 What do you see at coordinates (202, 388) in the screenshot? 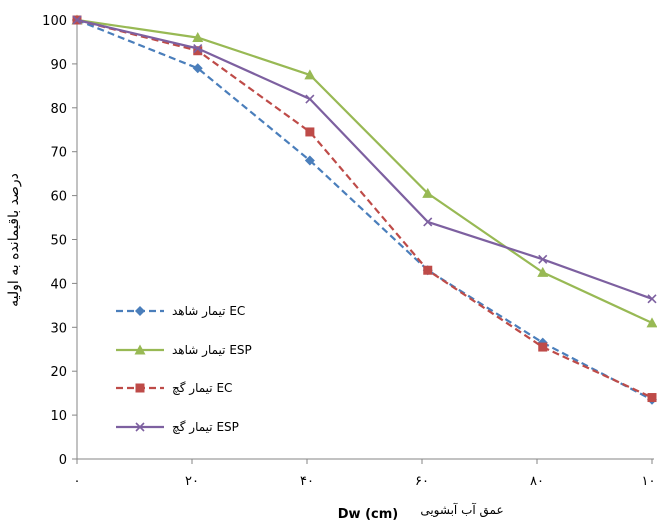
I see `legend-label: تیمار گچ EC` at bounding box center [202, 388].